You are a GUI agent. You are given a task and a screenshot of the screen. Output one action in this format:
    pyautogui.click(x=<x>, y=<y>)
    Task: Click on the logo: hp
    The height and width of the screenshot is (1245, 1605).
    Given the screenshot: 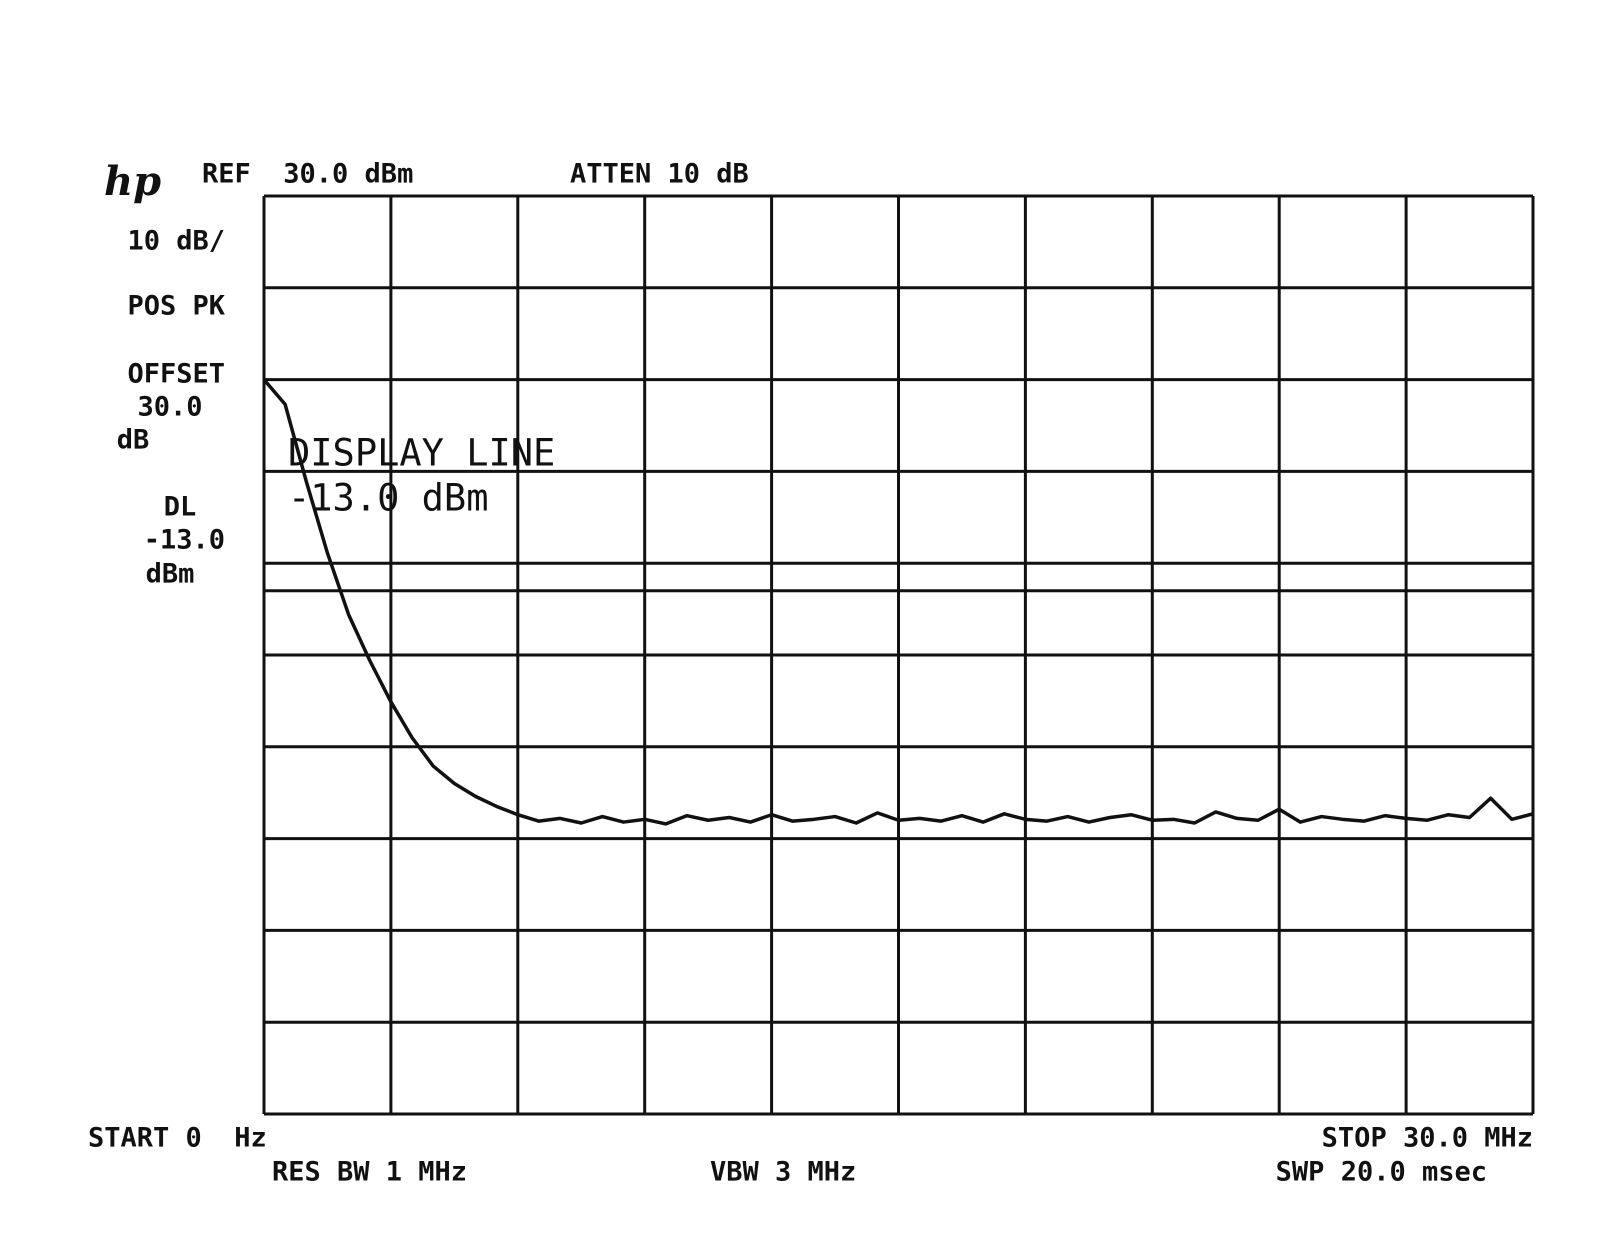 What is the action you would take?
    pyautogui.click(x=132, y=181)
    